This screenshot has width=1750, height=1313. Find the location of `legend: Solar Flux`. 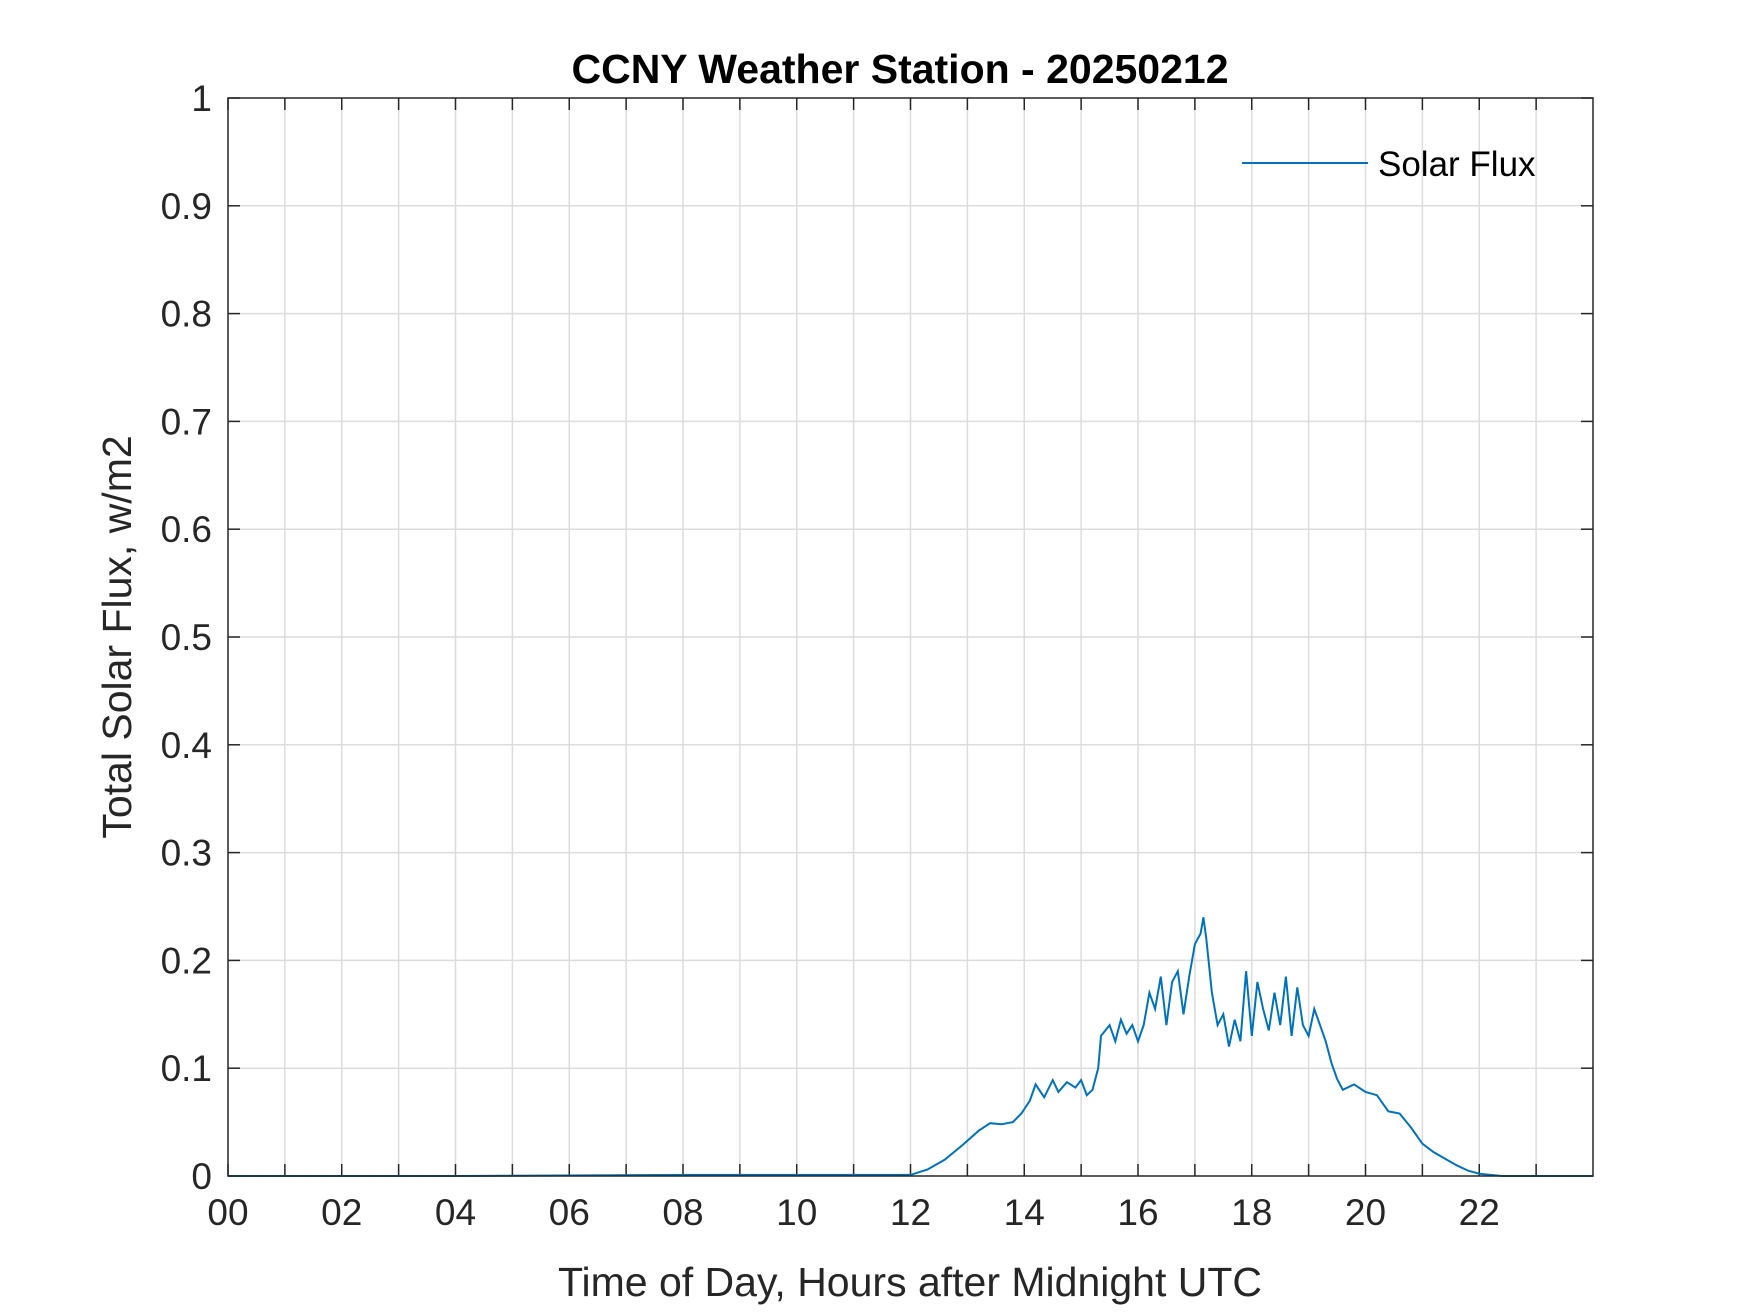

legend: Solar Flux is located at coordinates (1389, 164).